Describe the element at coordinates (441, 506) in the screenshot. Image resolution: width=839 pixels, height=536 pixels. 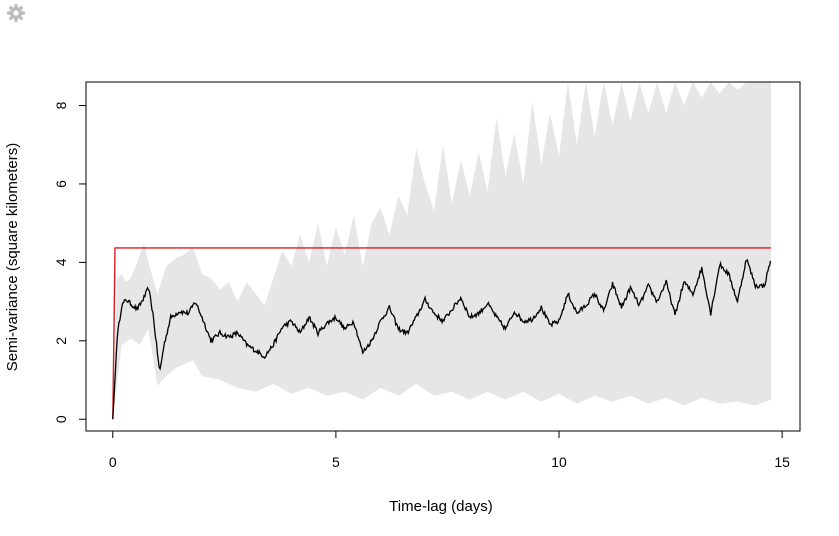
I see `x-axis-title: Time-lag (days)` at that location.